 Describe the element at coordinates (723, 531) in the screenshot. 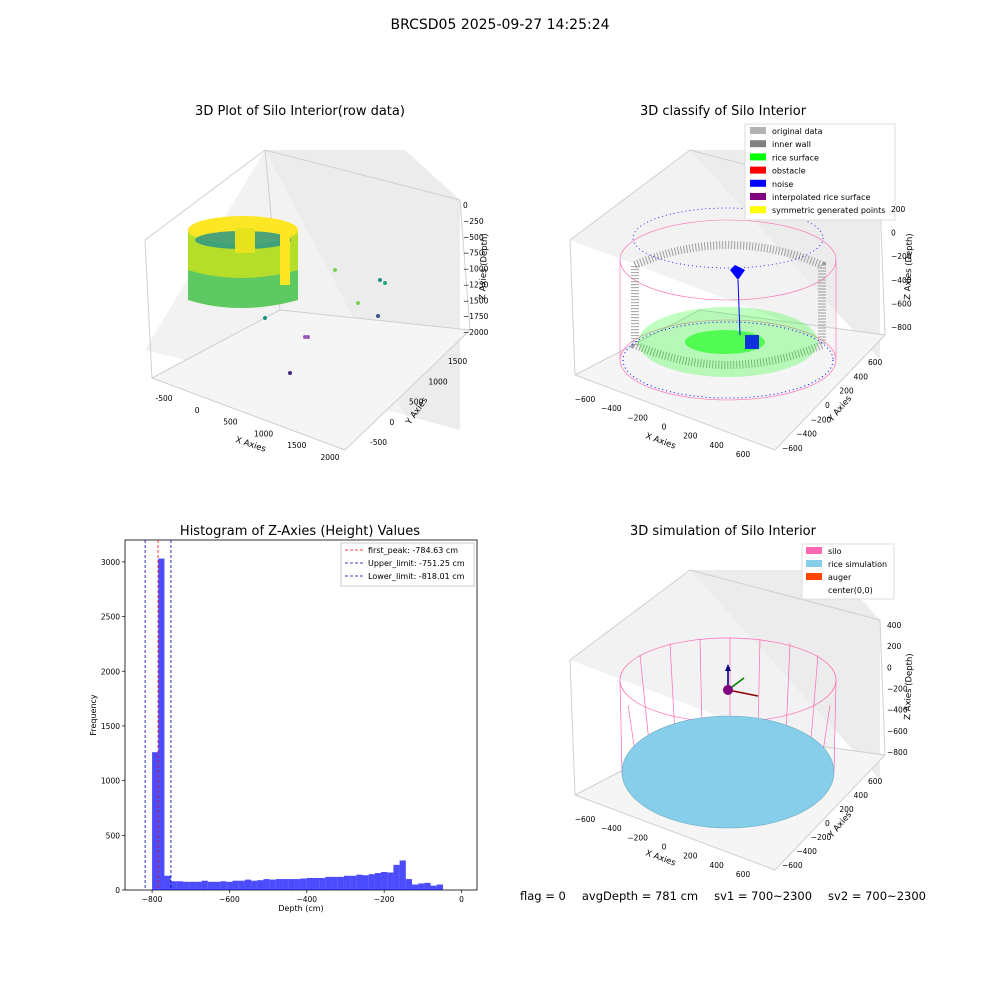

I see `simulation-plot-title: 3D simulation of Silo Interior` at that location.